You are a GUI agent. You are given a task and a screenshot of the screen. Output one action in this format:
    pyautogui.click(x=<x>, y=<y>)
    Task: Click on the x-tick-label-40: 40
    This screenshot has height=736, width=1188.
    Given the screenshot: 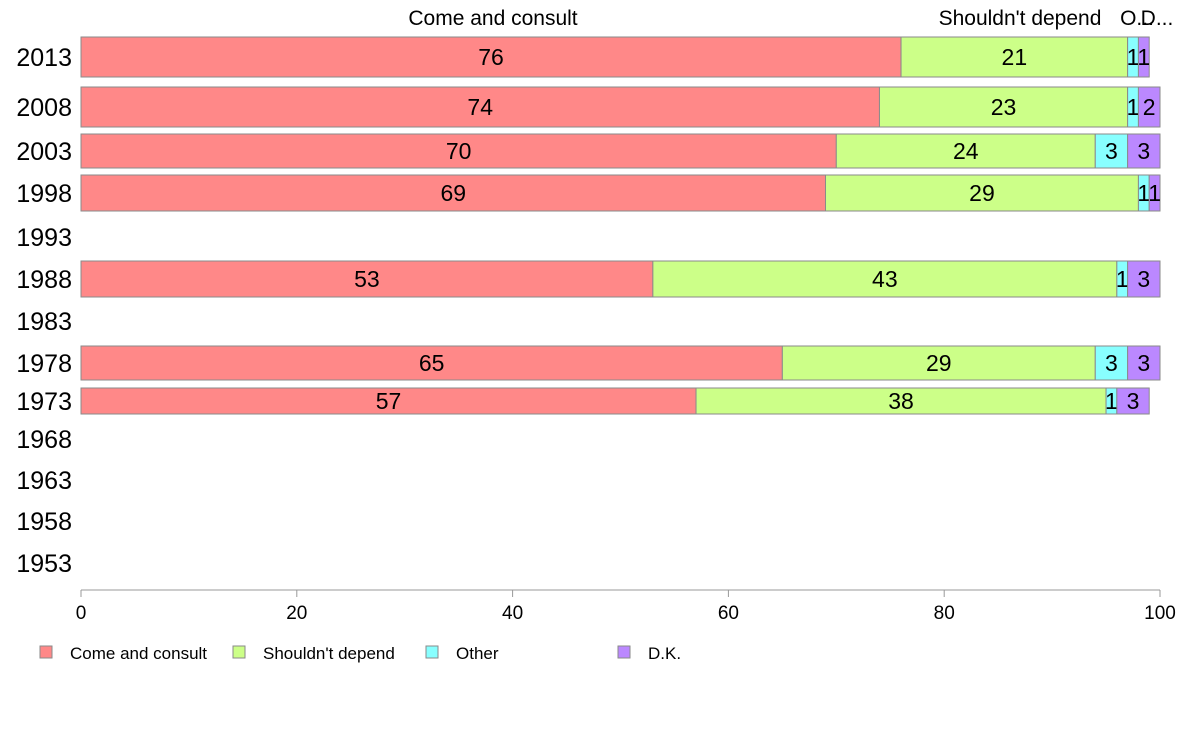 What is the action you would take?
    pyautogui.click(x=512, y=613)
    